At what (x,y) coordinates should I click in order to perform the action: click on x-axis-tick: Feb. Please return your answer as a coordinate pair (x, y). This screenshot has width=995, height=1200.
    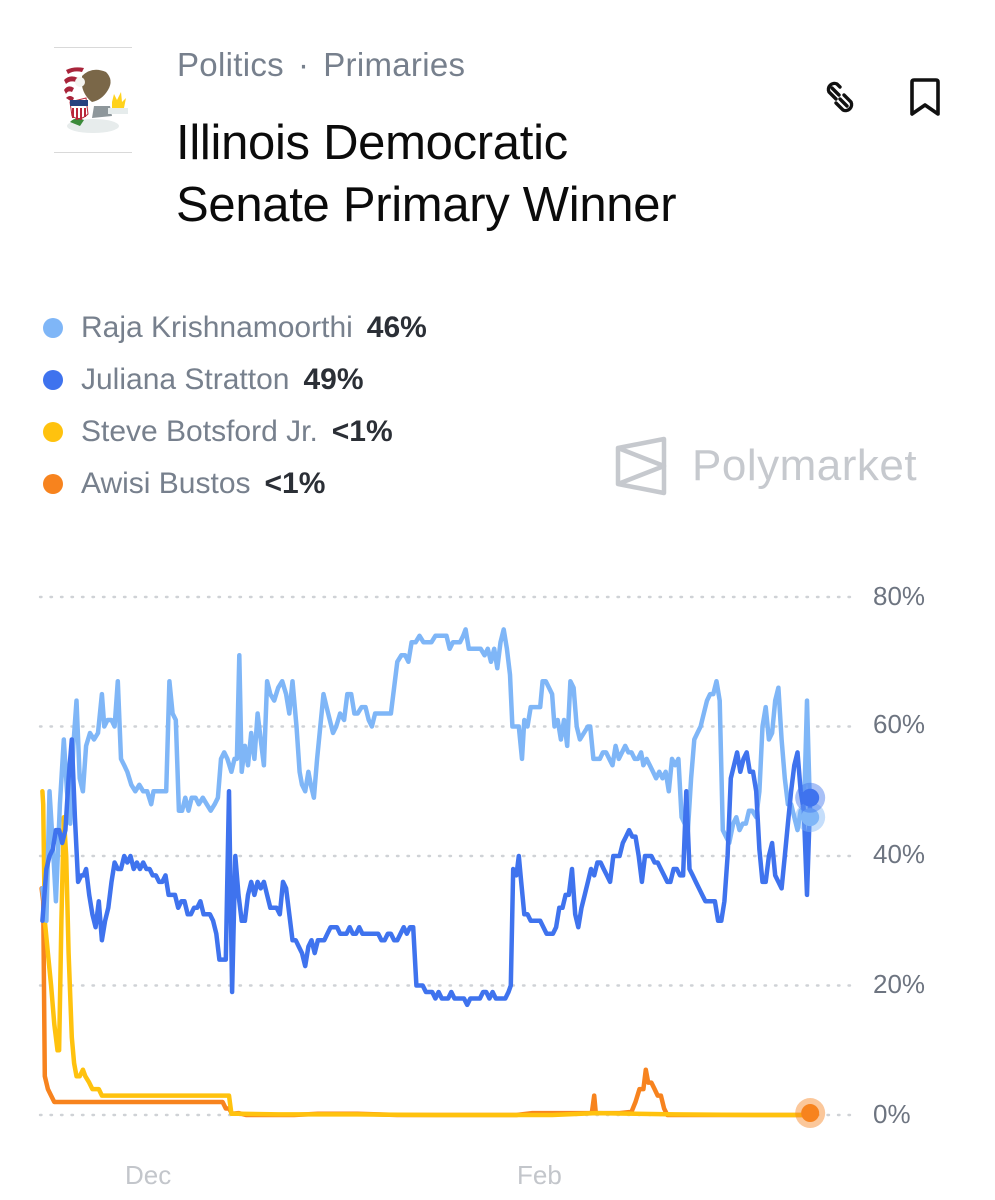
    Looking at the image, I should click on (539, 1175).